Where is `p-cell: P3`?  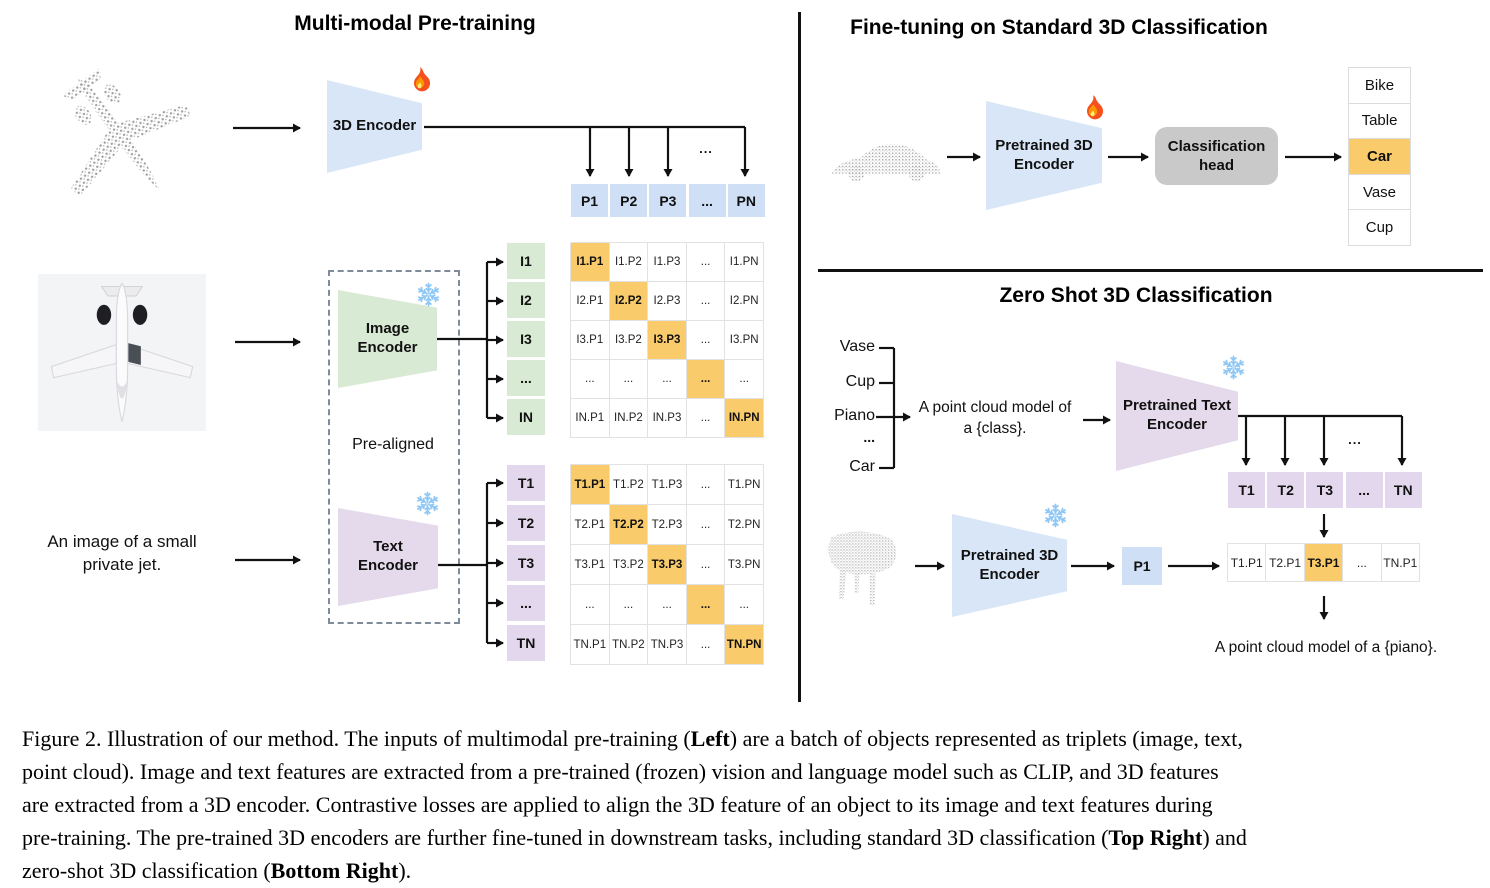
p-cell: P3 is located at coordinates (668, 200).